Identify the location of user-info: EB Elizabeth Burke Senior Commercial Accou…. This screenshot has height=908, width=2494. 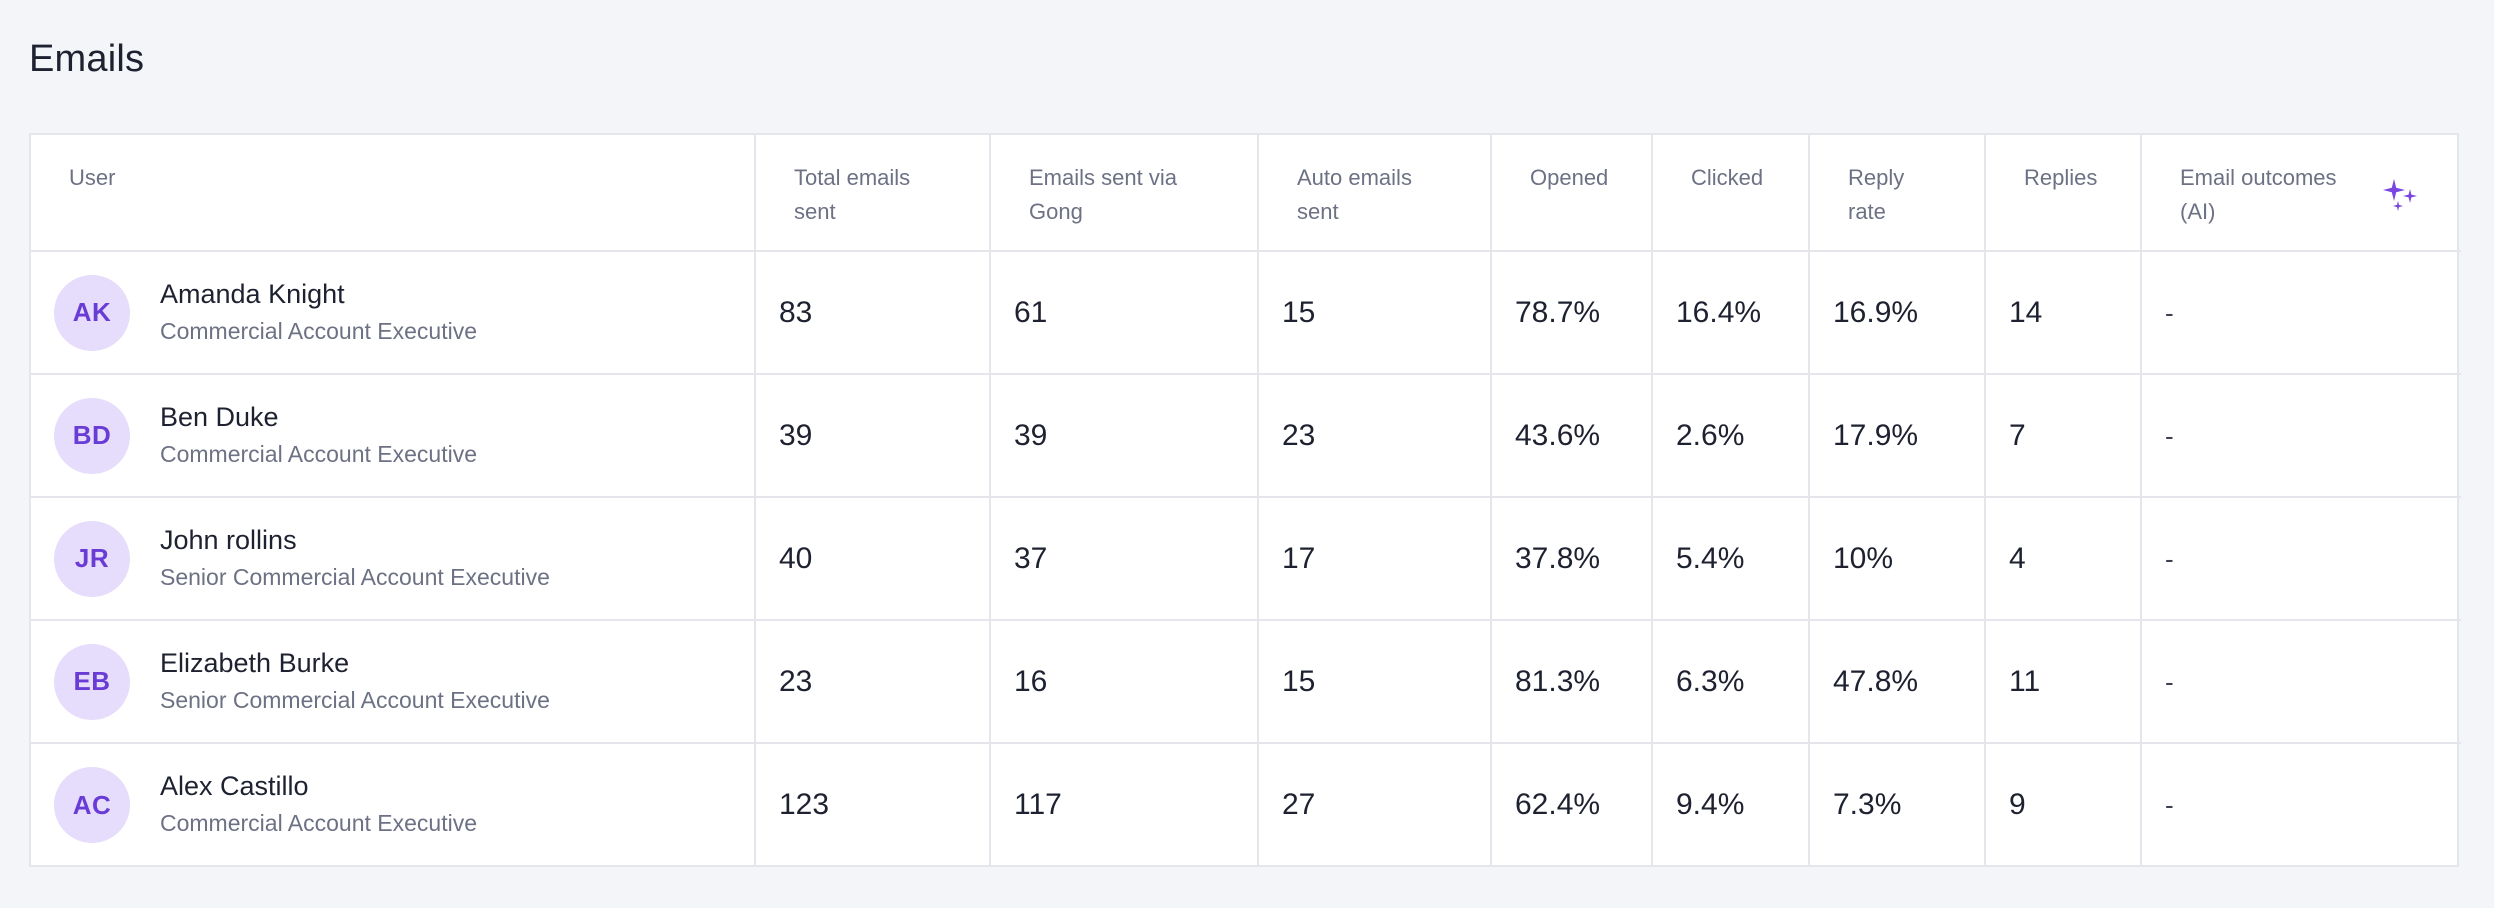
(404, 681).